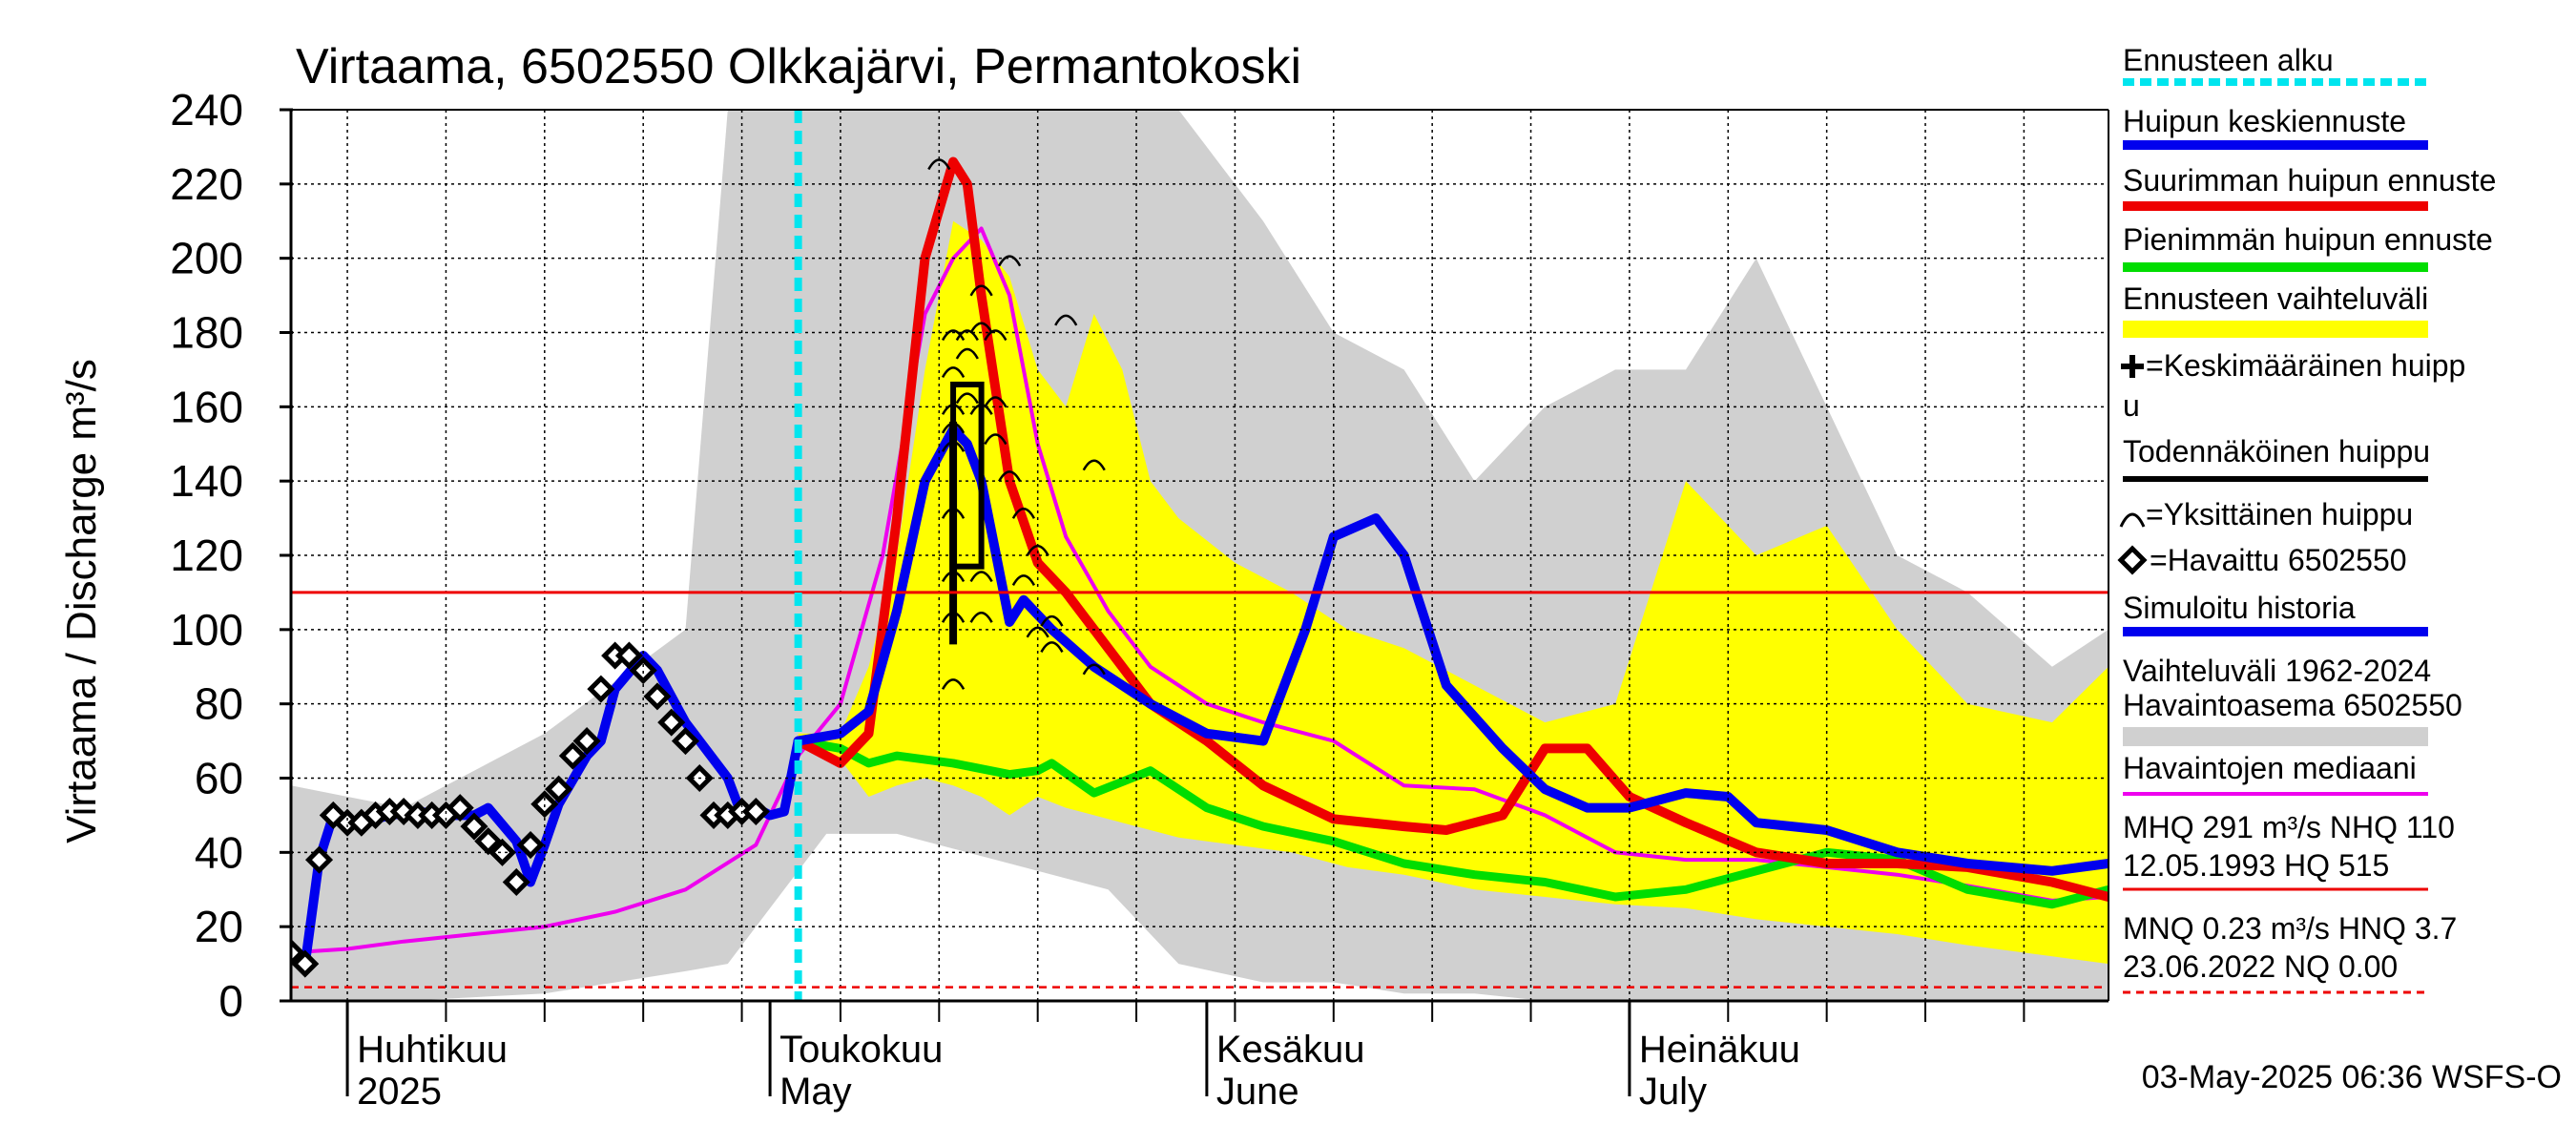 Image resolution: width=2576 pixels, height=1145 pixels. Describe the element at coordinates (2275, 736) in the screenshot. I see `legend-hist-range-swatch` at that location.